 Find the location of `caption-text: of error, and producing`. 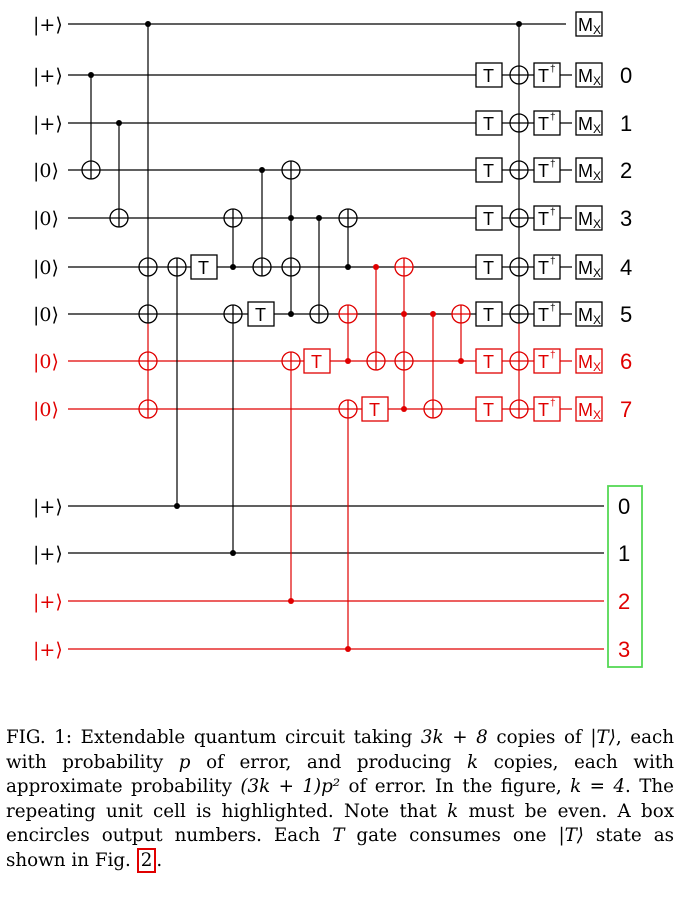

caption-text: of error, and producing is located at coordinates (328, 762).